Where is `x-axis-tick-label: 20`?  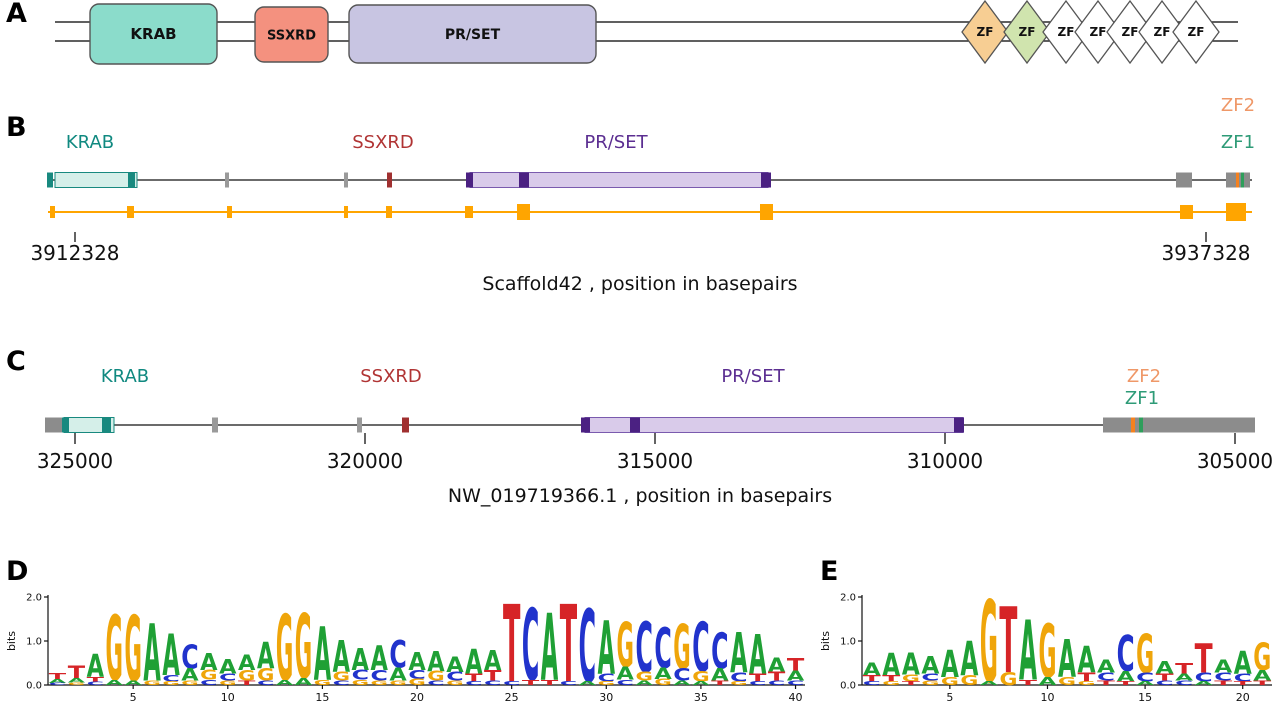 x-axis-tick-label: 20 is located at coordinates (417, 697).